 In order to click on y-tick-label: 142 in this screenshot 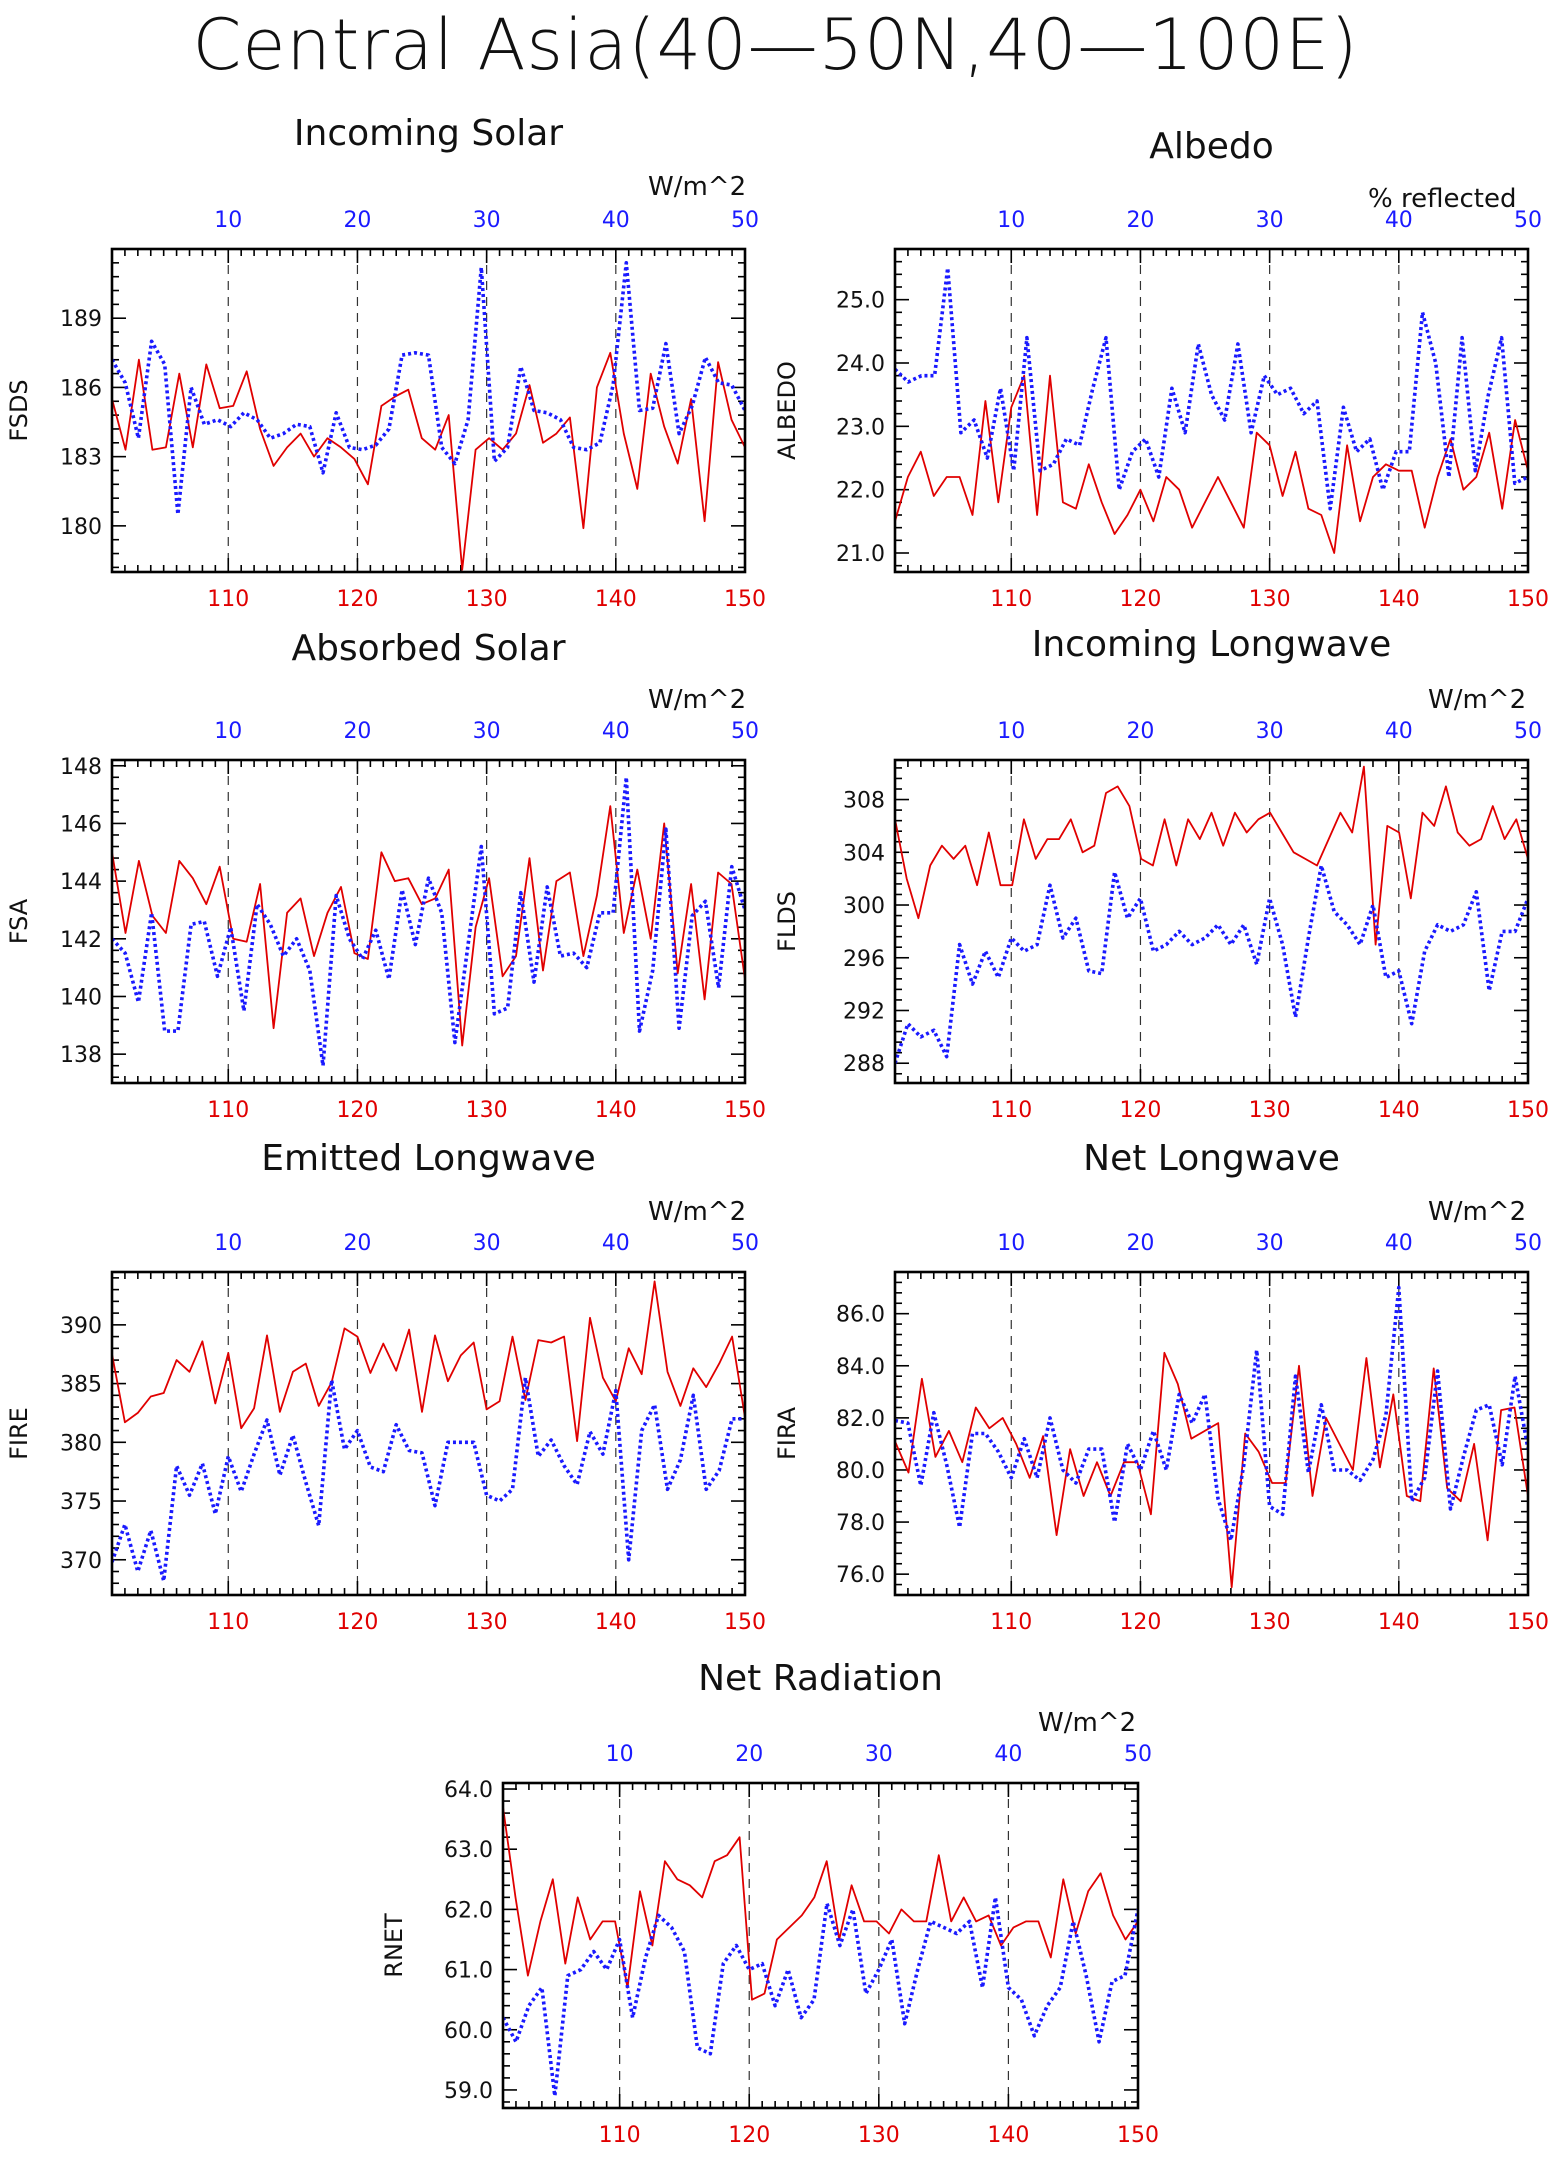, I will do `click(81, 940)`.